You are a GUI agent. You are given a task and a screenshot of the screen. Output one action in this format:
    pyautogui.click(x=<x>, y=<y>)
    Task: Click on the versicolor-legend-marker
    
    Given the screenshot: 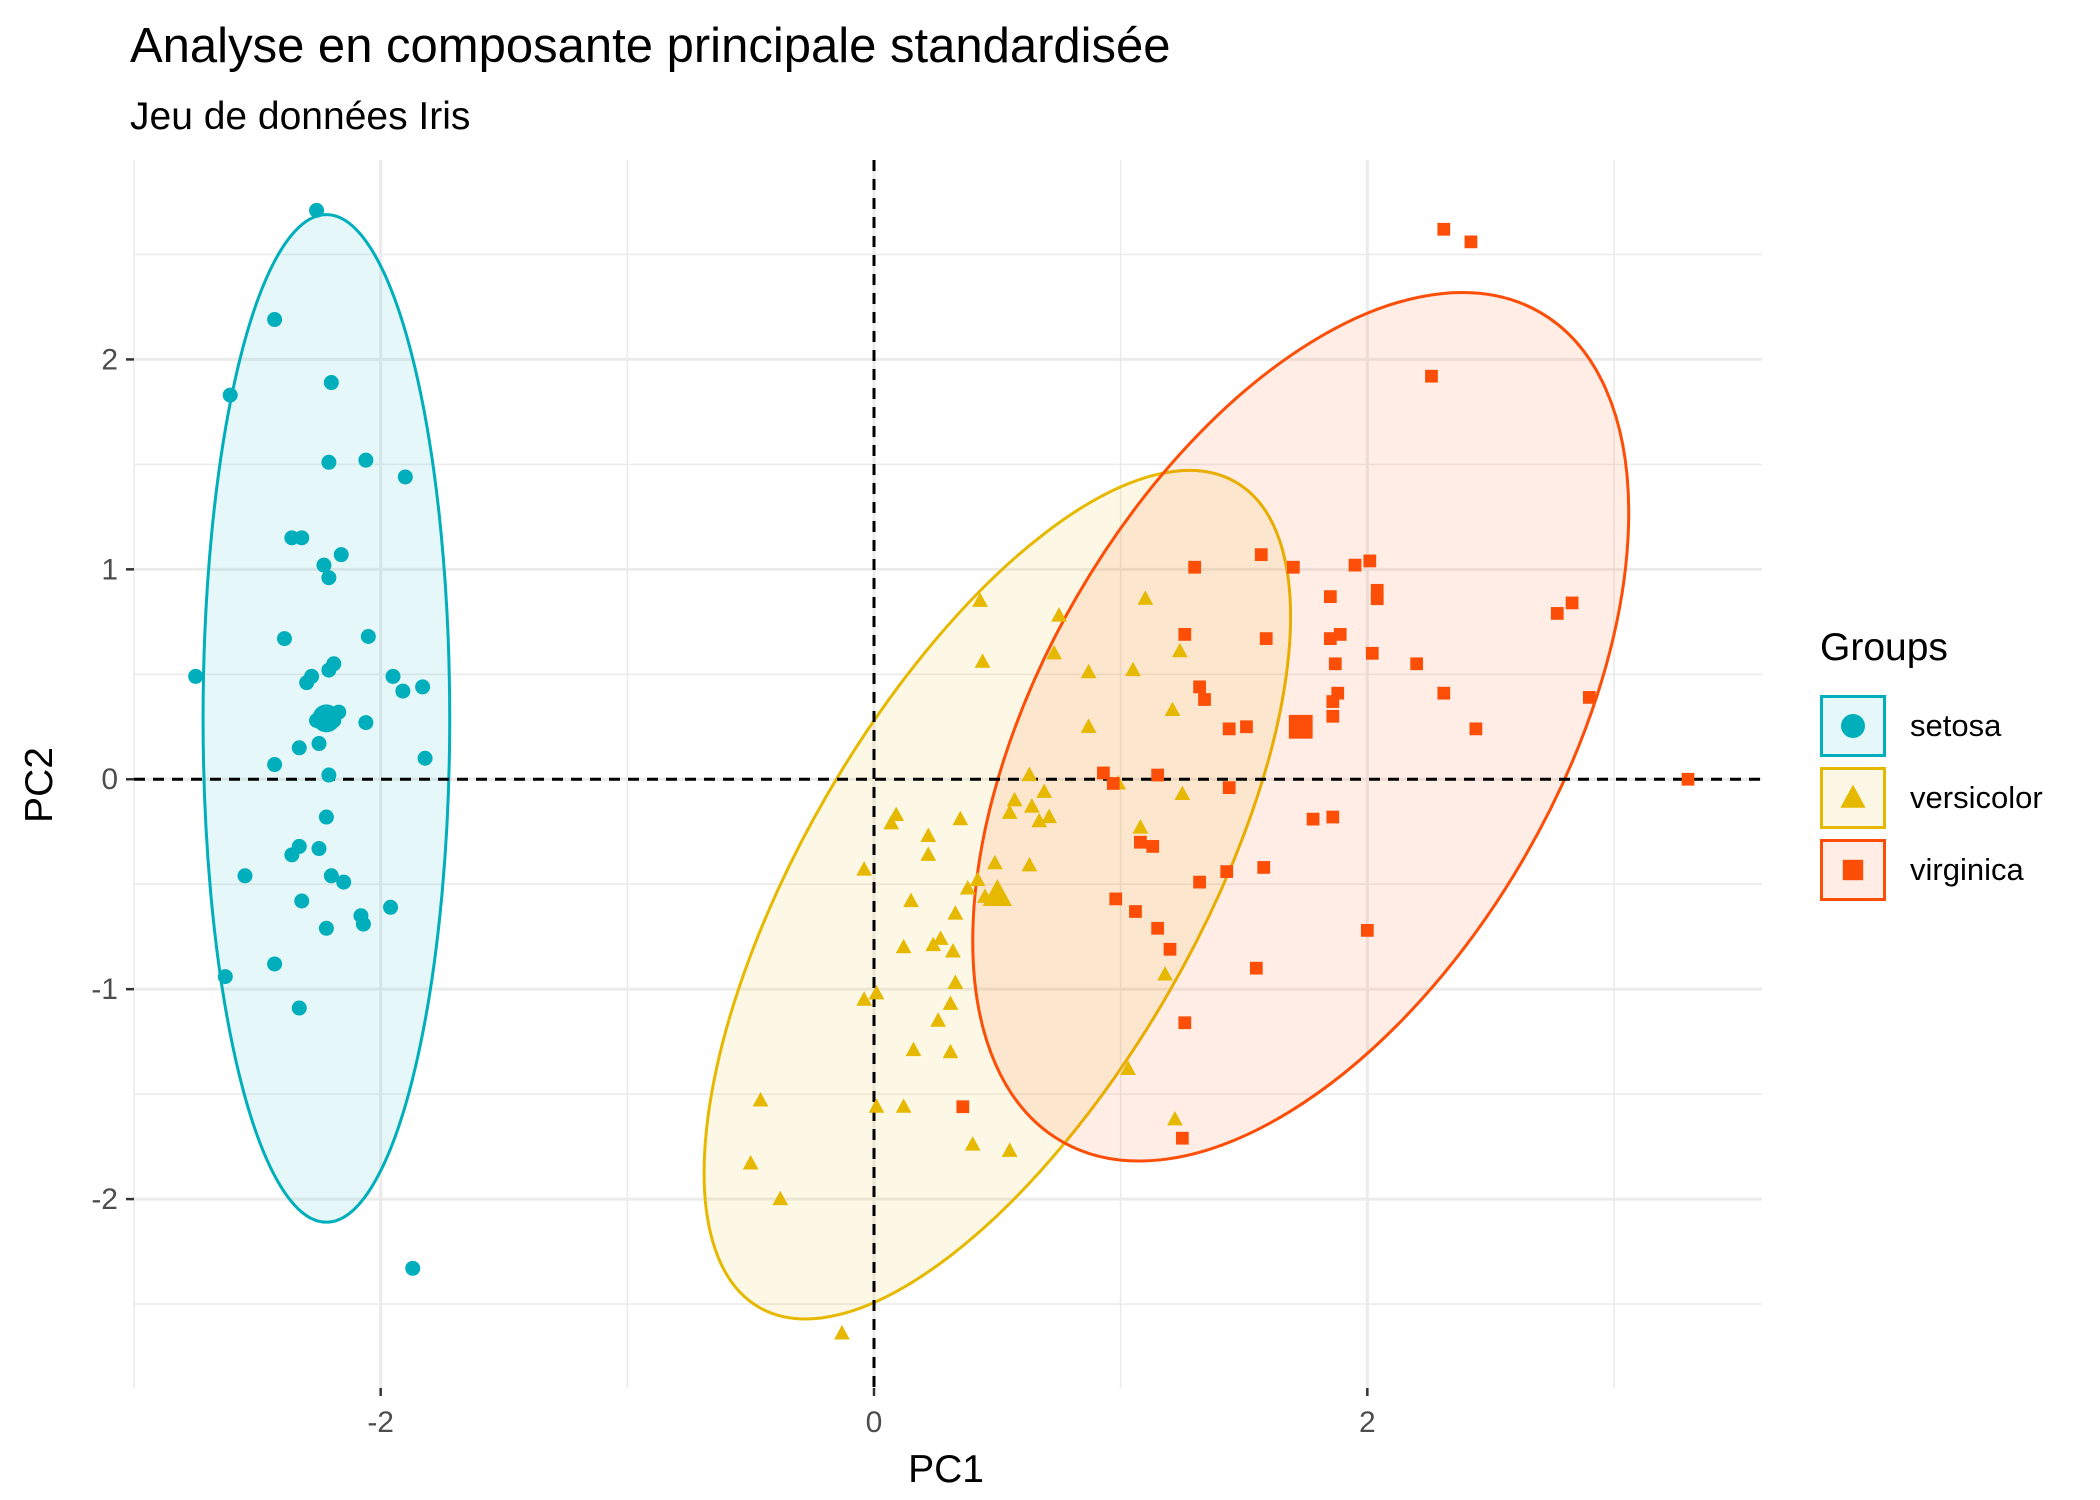 What is the action you would take?
    pyautogui.click(x=1853, y=796)
    